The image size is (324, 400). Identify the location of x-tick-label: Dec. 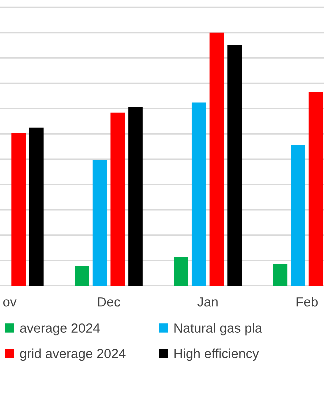
(109, 302).